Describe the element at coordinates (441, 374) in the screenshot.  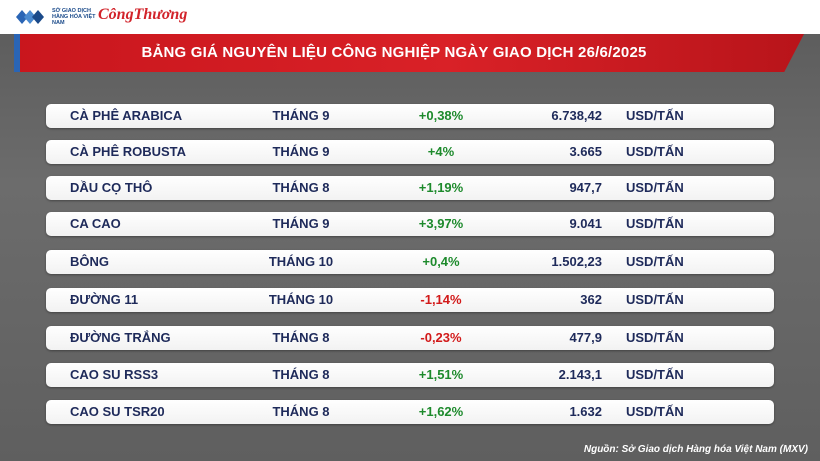
I see `price-change: +1,51%` at that location.